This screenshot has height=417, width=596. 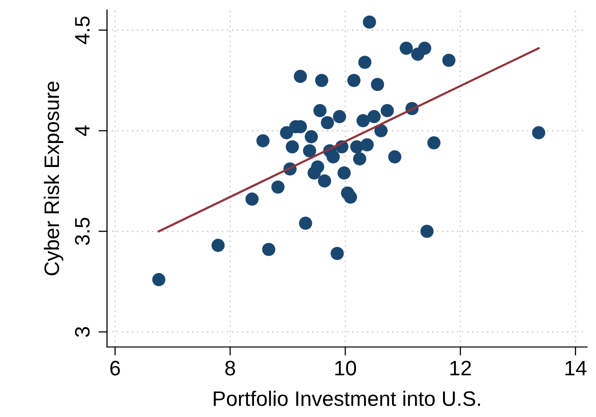 I want to click on x-tick-label: 8, so click(x=230, y=368).